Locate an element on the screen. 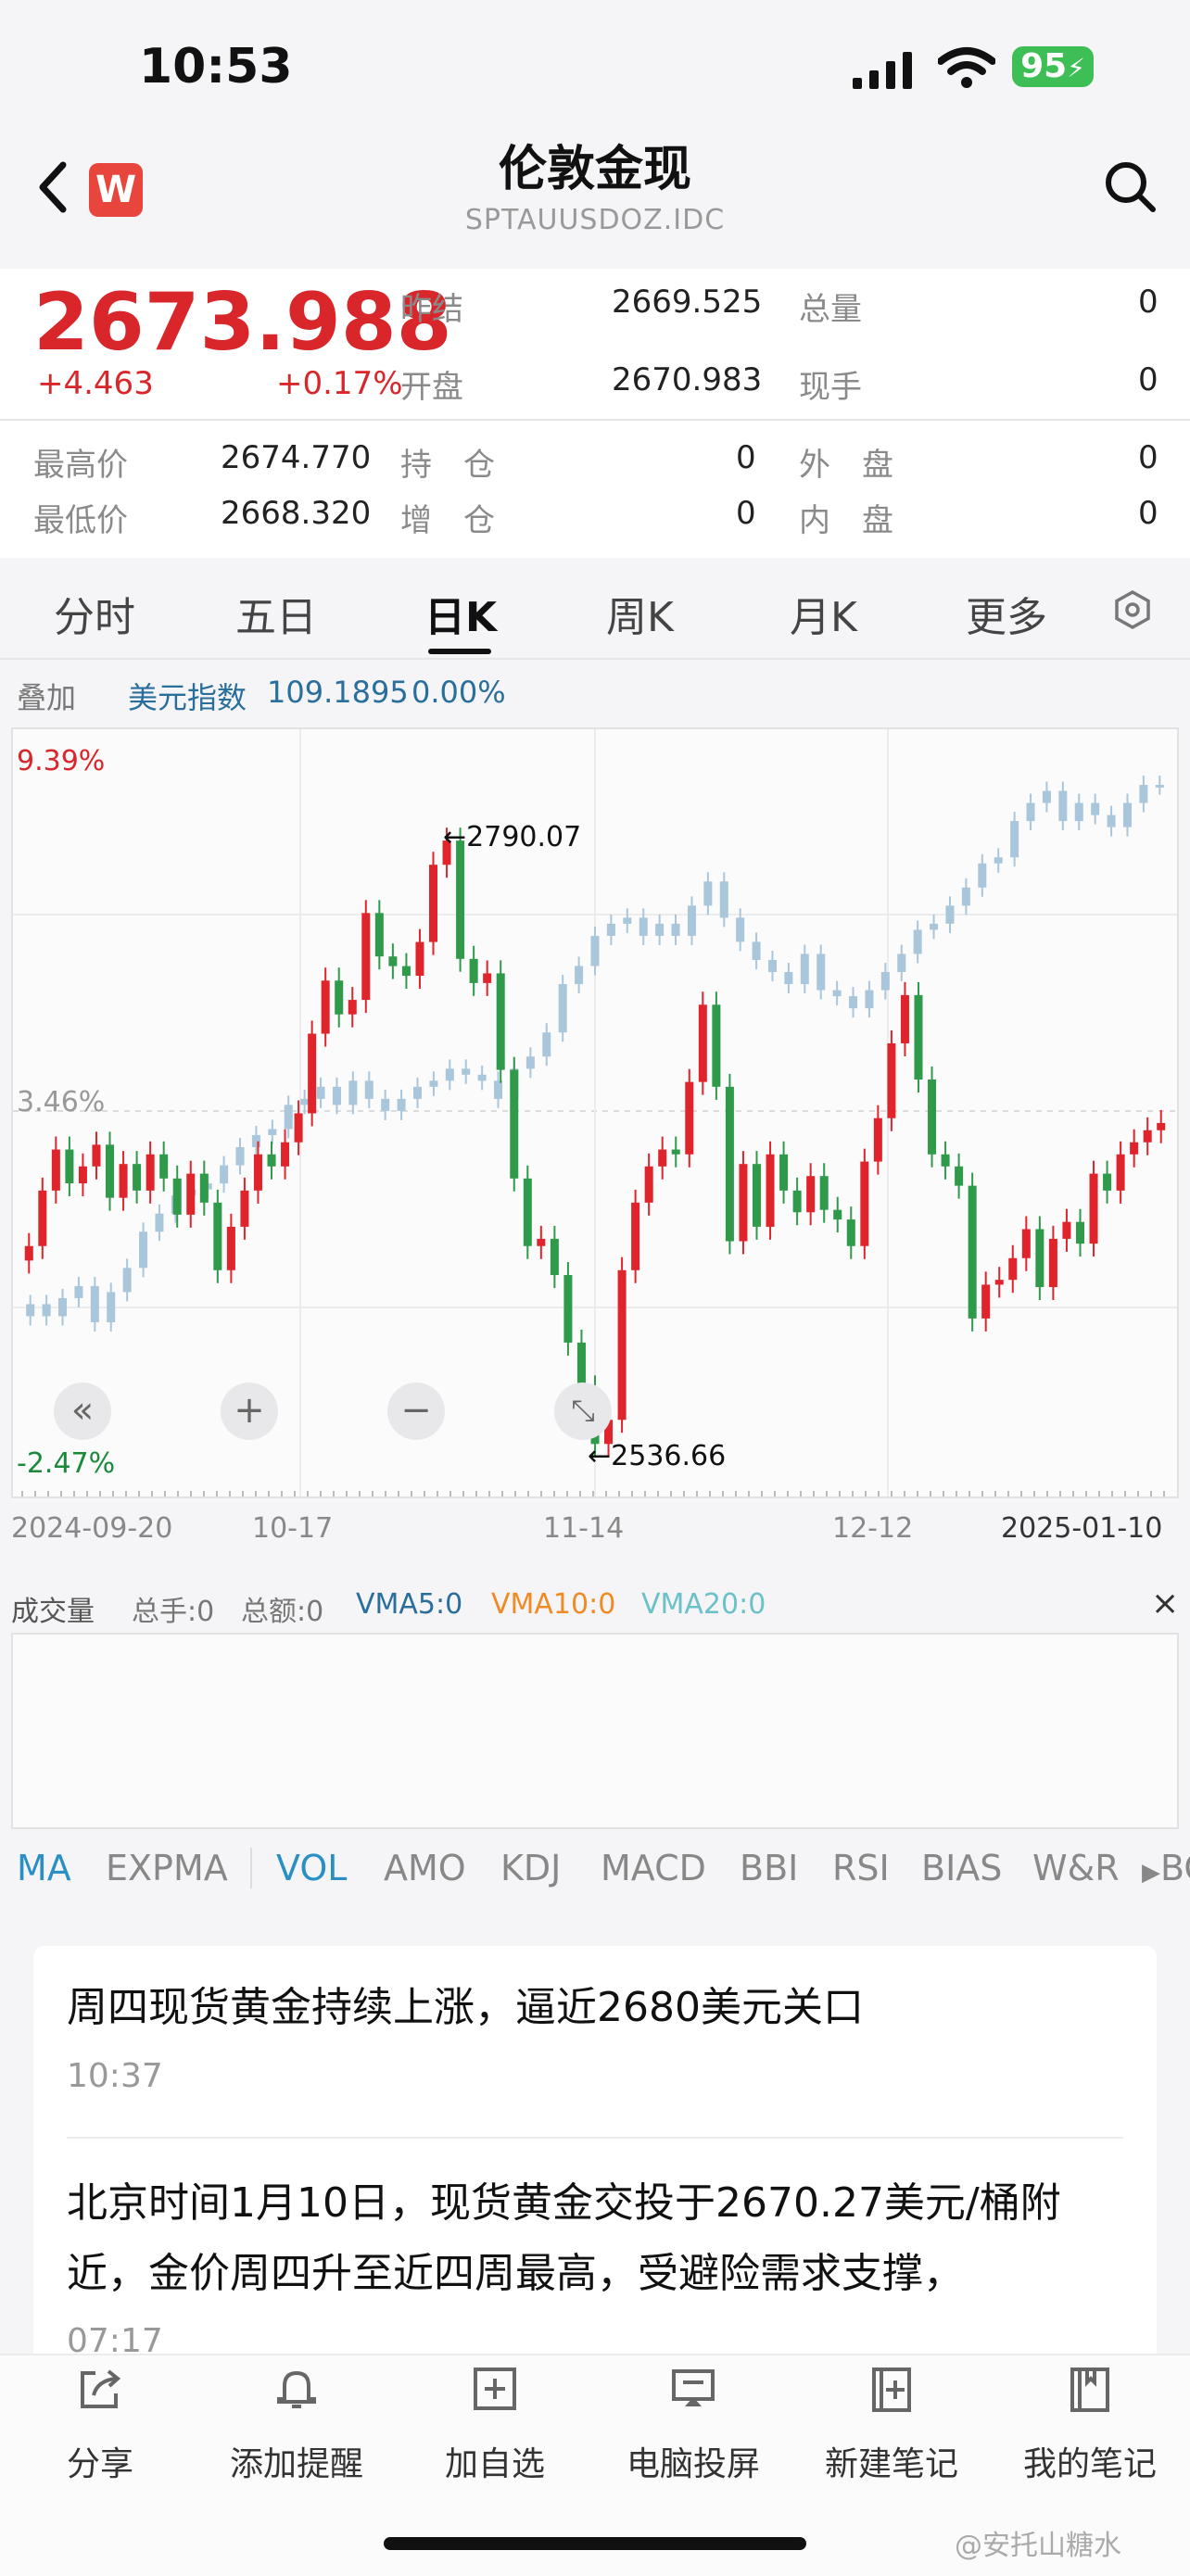 This screenshot has width=1190, height=2576. add-watchlist-button: 加自选 is located at coordinates (495, 2424).